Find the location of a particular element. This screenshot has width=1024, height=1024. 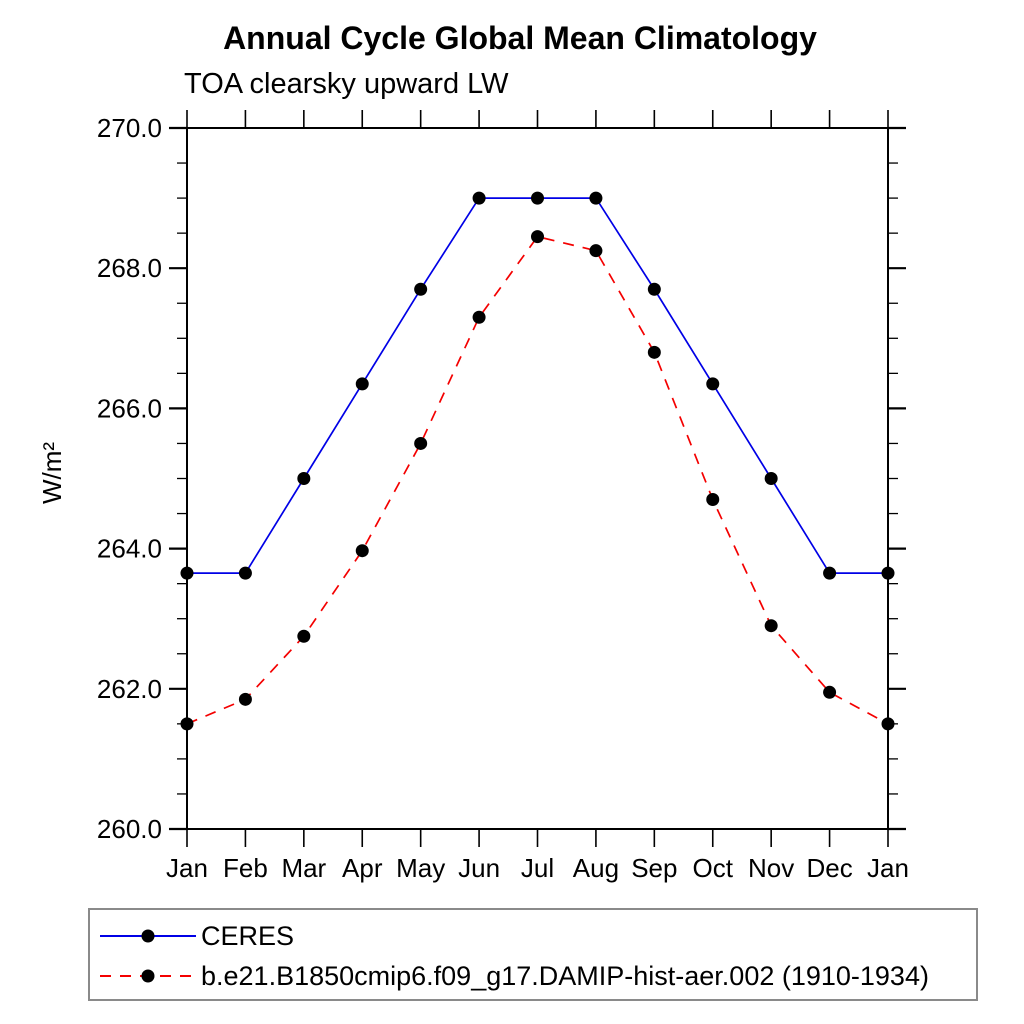

x-tick-label: Apr is located at coordinates (362, 868).